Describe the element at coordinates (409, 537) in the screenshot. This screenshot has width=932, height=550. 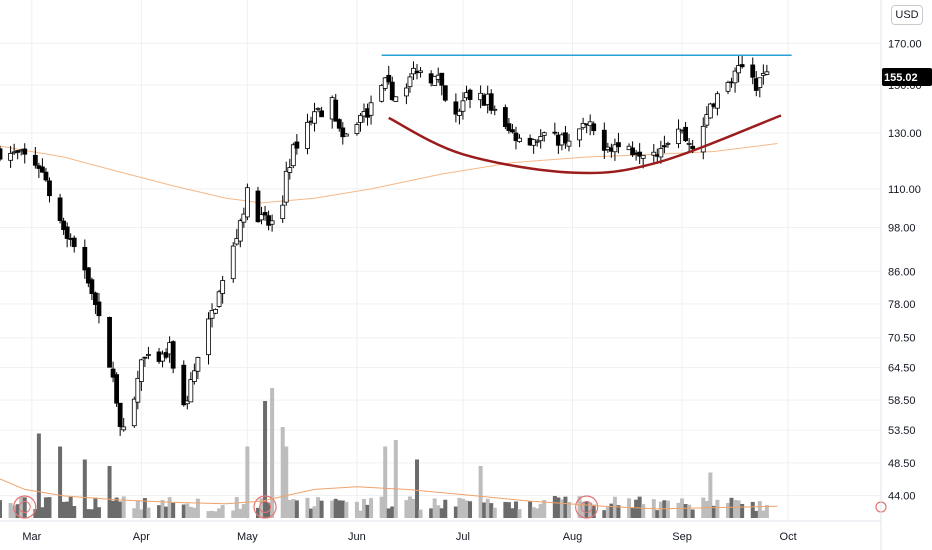
I see `time-axis: Mar Apr May Jun Jul Aug Sep Oct` at that location.